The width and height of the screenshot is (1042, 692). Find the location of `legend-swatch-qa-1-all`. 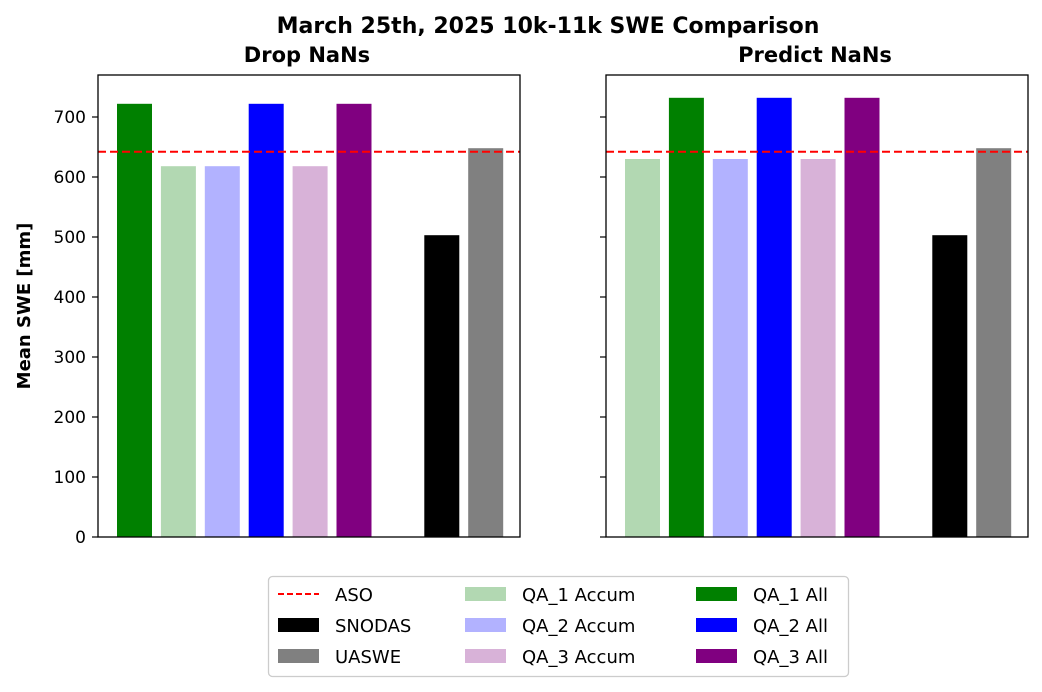

legend-swatch-qa-1-all is located at coordinates (716, 594).